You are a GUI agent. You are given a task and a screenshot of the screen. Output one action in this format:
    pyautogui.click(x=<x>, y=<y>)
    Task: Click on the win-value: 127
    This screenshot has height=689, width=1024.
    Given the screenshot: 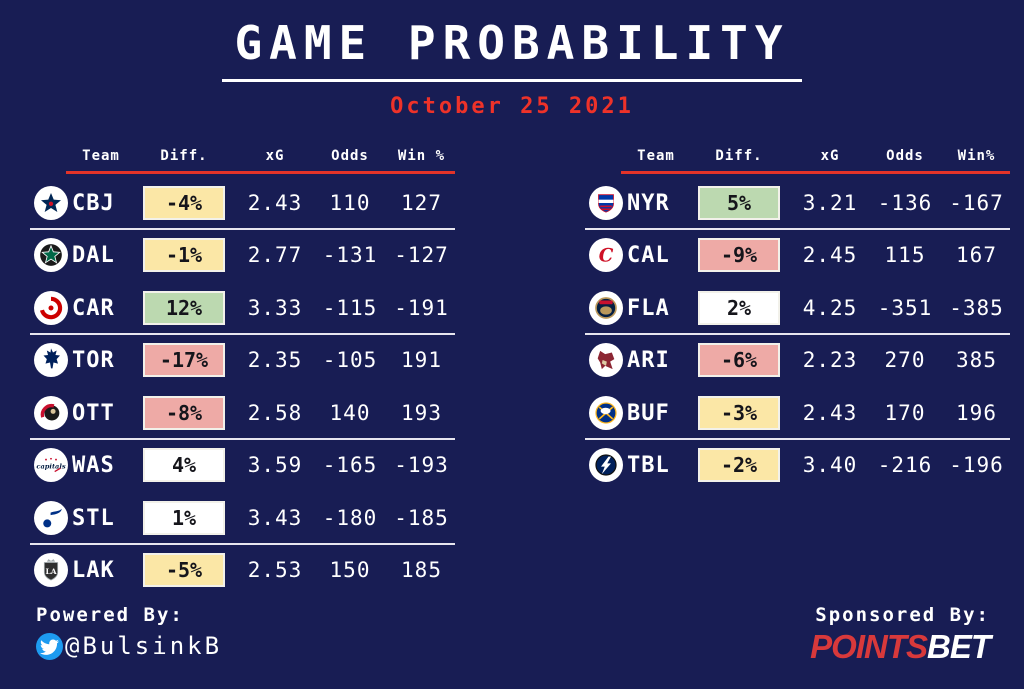 What is the action you would take?
    pyautogui.click(x=421, y=203)
    